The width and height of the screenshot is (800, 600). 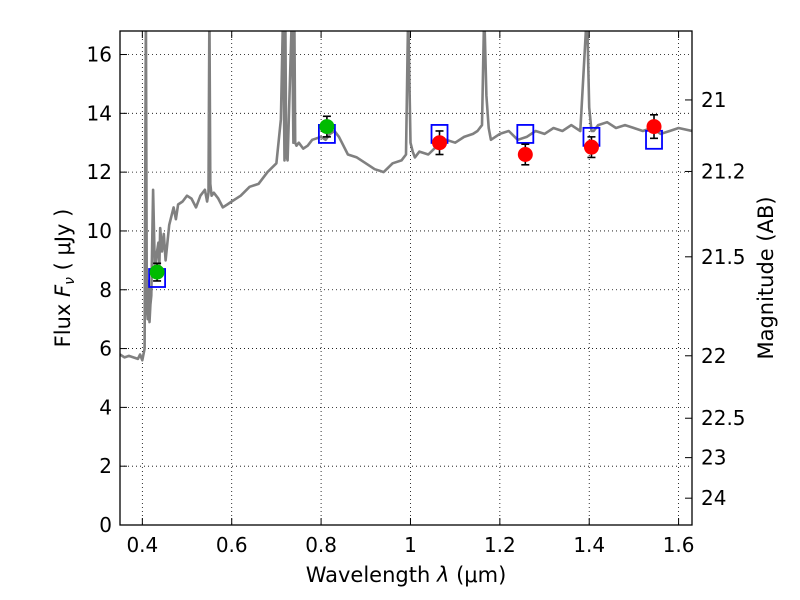 I want to click on y-axis-label: Flux Fν ( μJy ), so click(x=64, y=278).